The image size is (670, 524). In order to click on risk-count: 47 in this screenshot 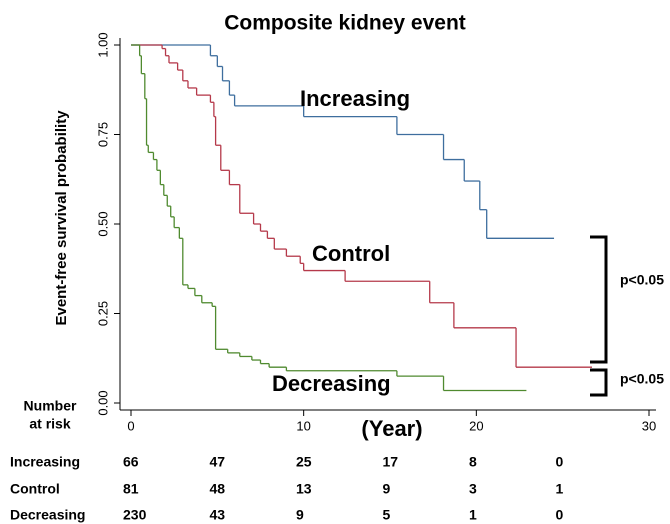, I will do `click(218, 462)`.